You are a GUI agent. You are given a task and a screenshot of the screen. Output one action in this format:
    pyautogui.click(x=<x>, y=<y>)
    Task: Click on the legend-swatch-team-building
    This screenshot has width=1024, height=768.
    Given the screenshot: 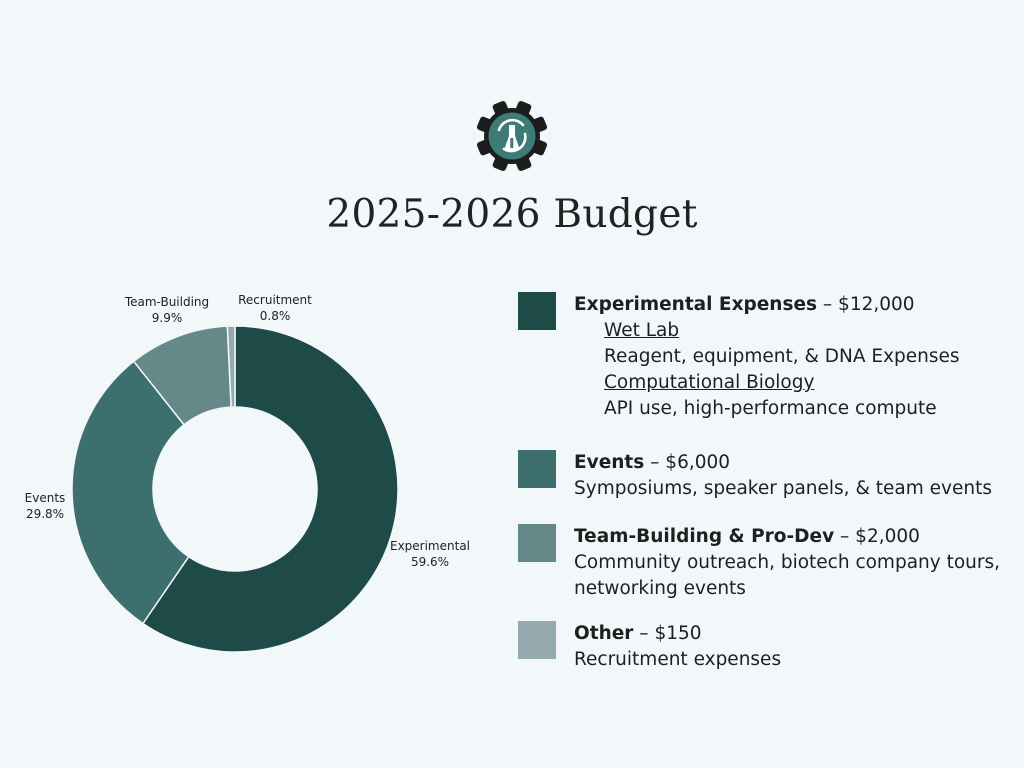 What is the action you would take?
    pyautogui.click(x=537, y=543)
    